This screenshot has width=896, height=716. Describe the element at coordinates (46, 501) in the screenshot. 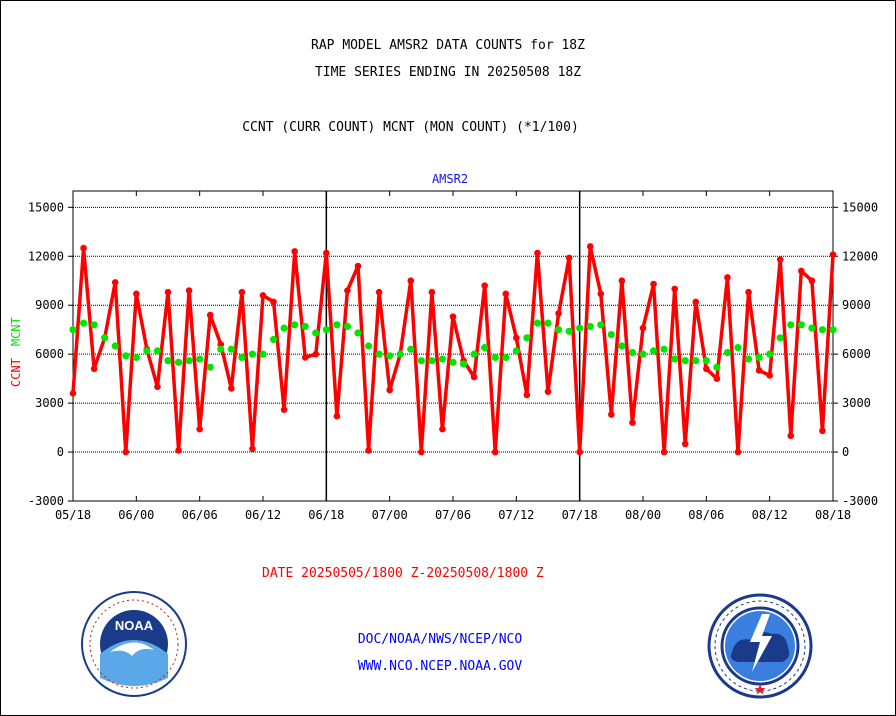

I see `y-tick-label-left: -3000` at that location.